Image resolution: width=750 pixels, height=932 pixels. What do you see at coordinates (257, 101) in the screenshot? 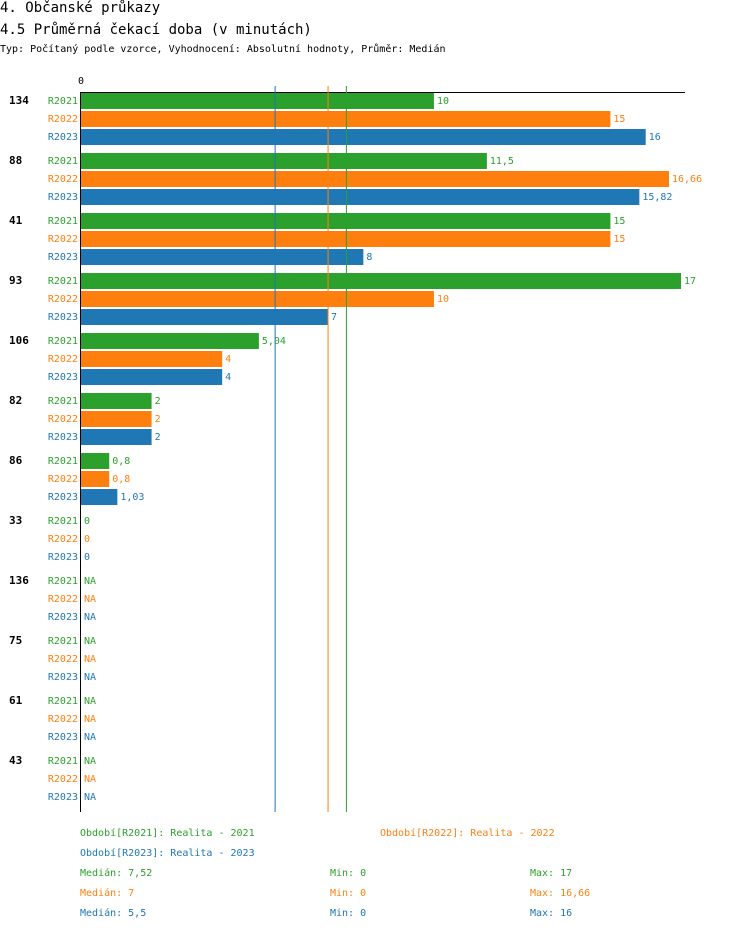
I see `bar-134-r2021` at bounding box center [257, 101].